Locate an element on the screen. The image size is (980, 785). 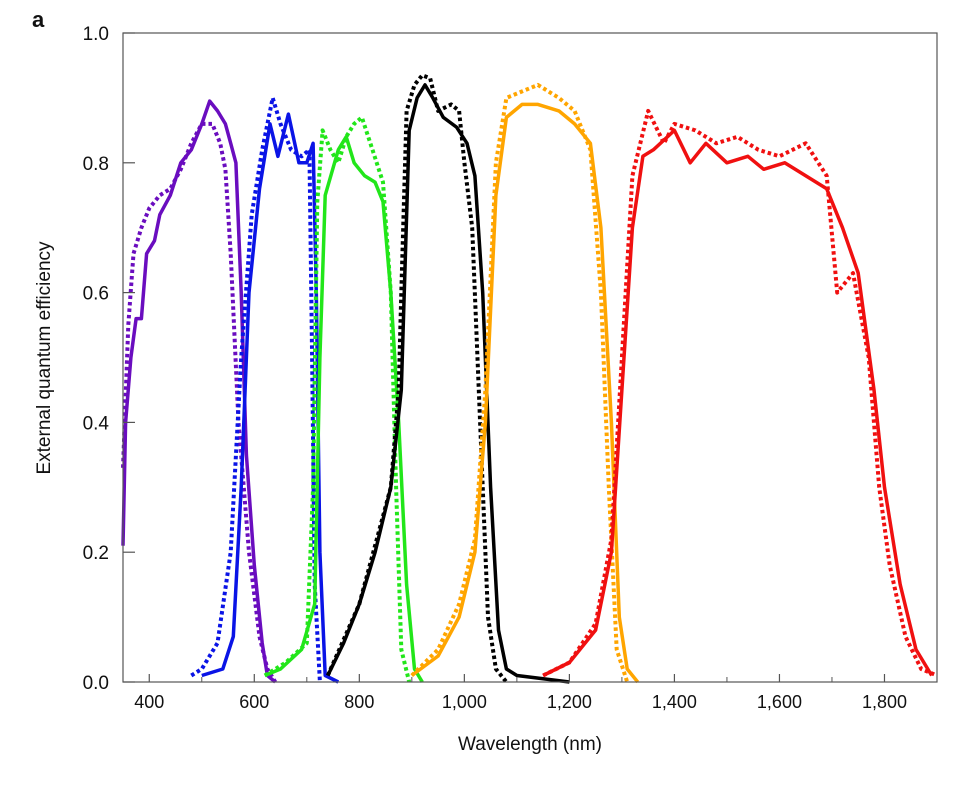
x-tick-label: 1,200 is located at coordinates (569, 702).